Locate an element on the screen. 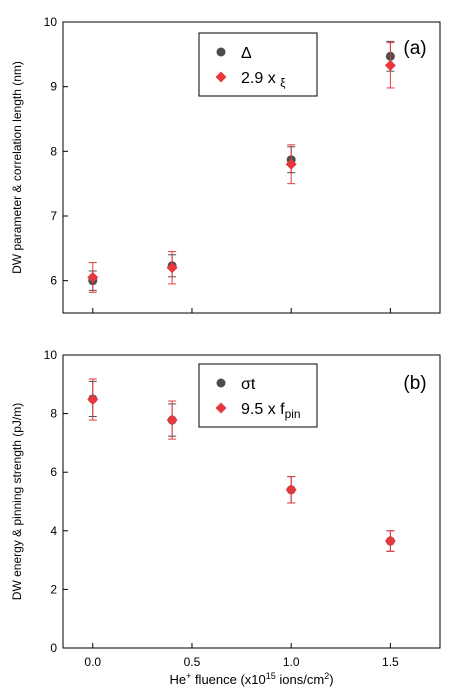 Image resolution: width=474 pixels, height=698 pixels. legend-box-a is located at coordinates (258, 64).